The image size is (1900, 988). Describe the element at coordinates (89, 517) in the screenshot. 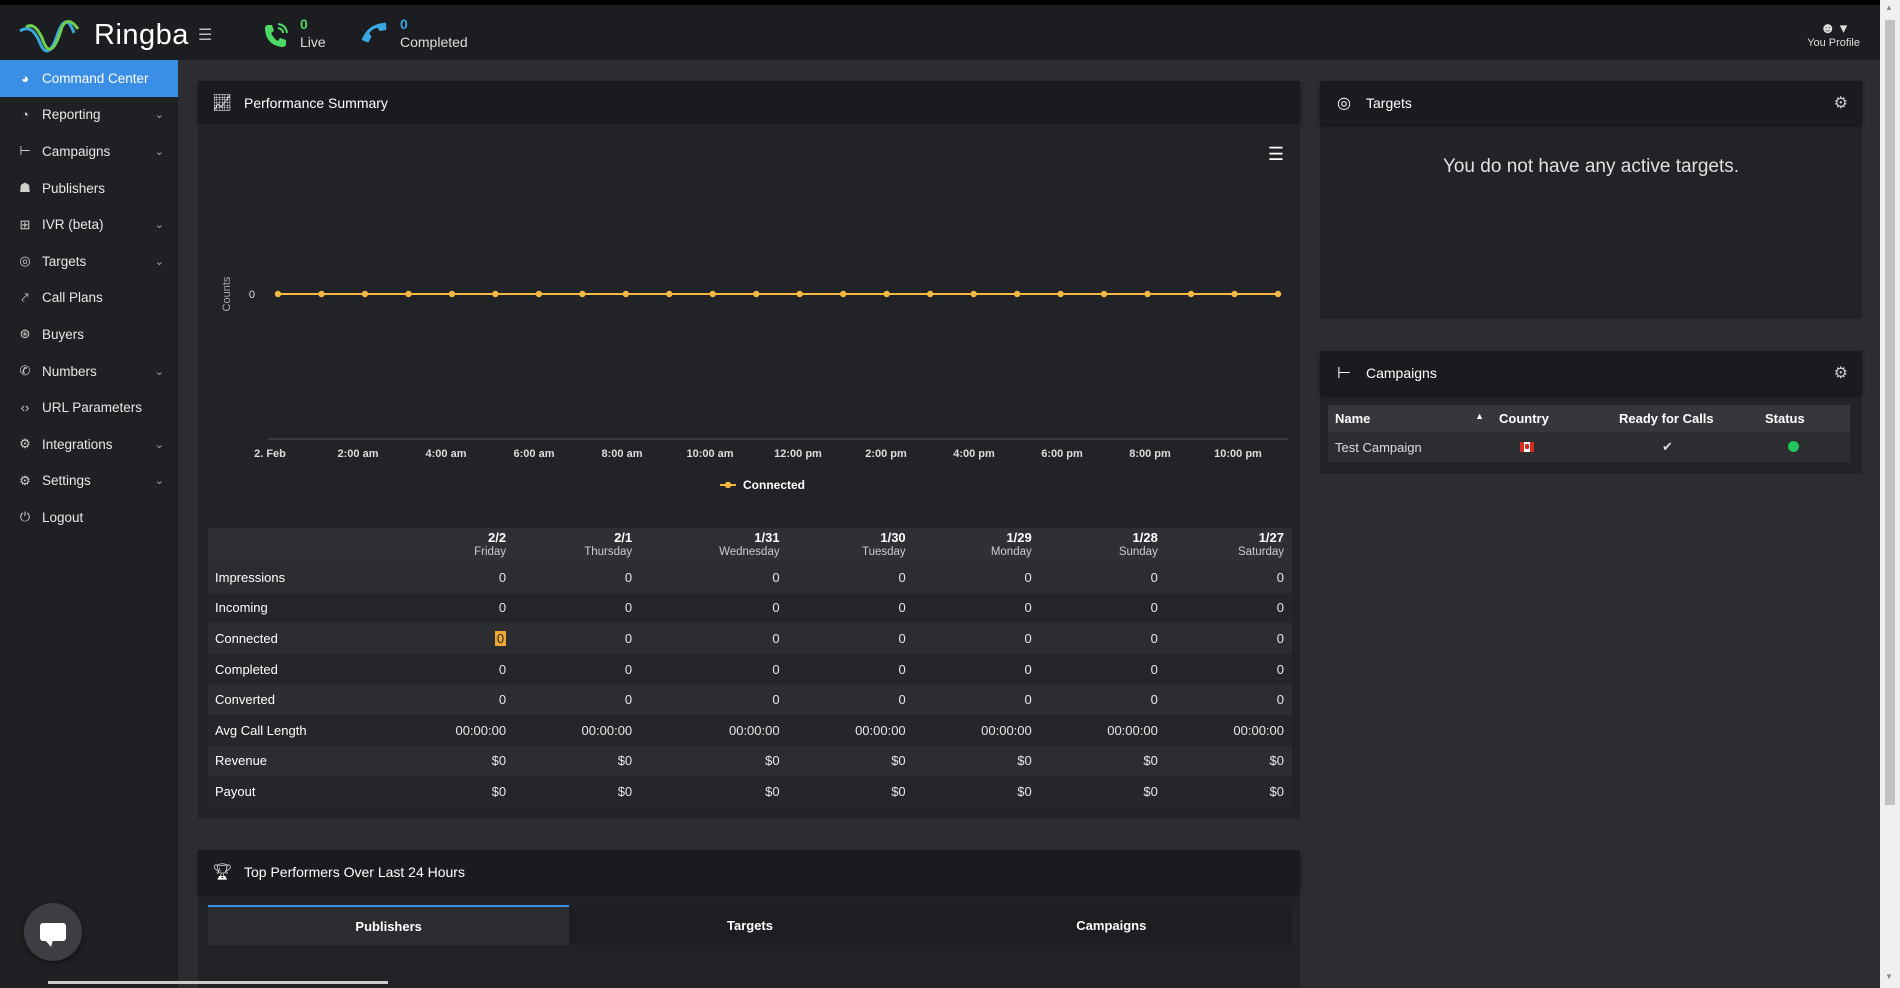

I see `sidebar-item-logout: ⏻ Logout` at that location.